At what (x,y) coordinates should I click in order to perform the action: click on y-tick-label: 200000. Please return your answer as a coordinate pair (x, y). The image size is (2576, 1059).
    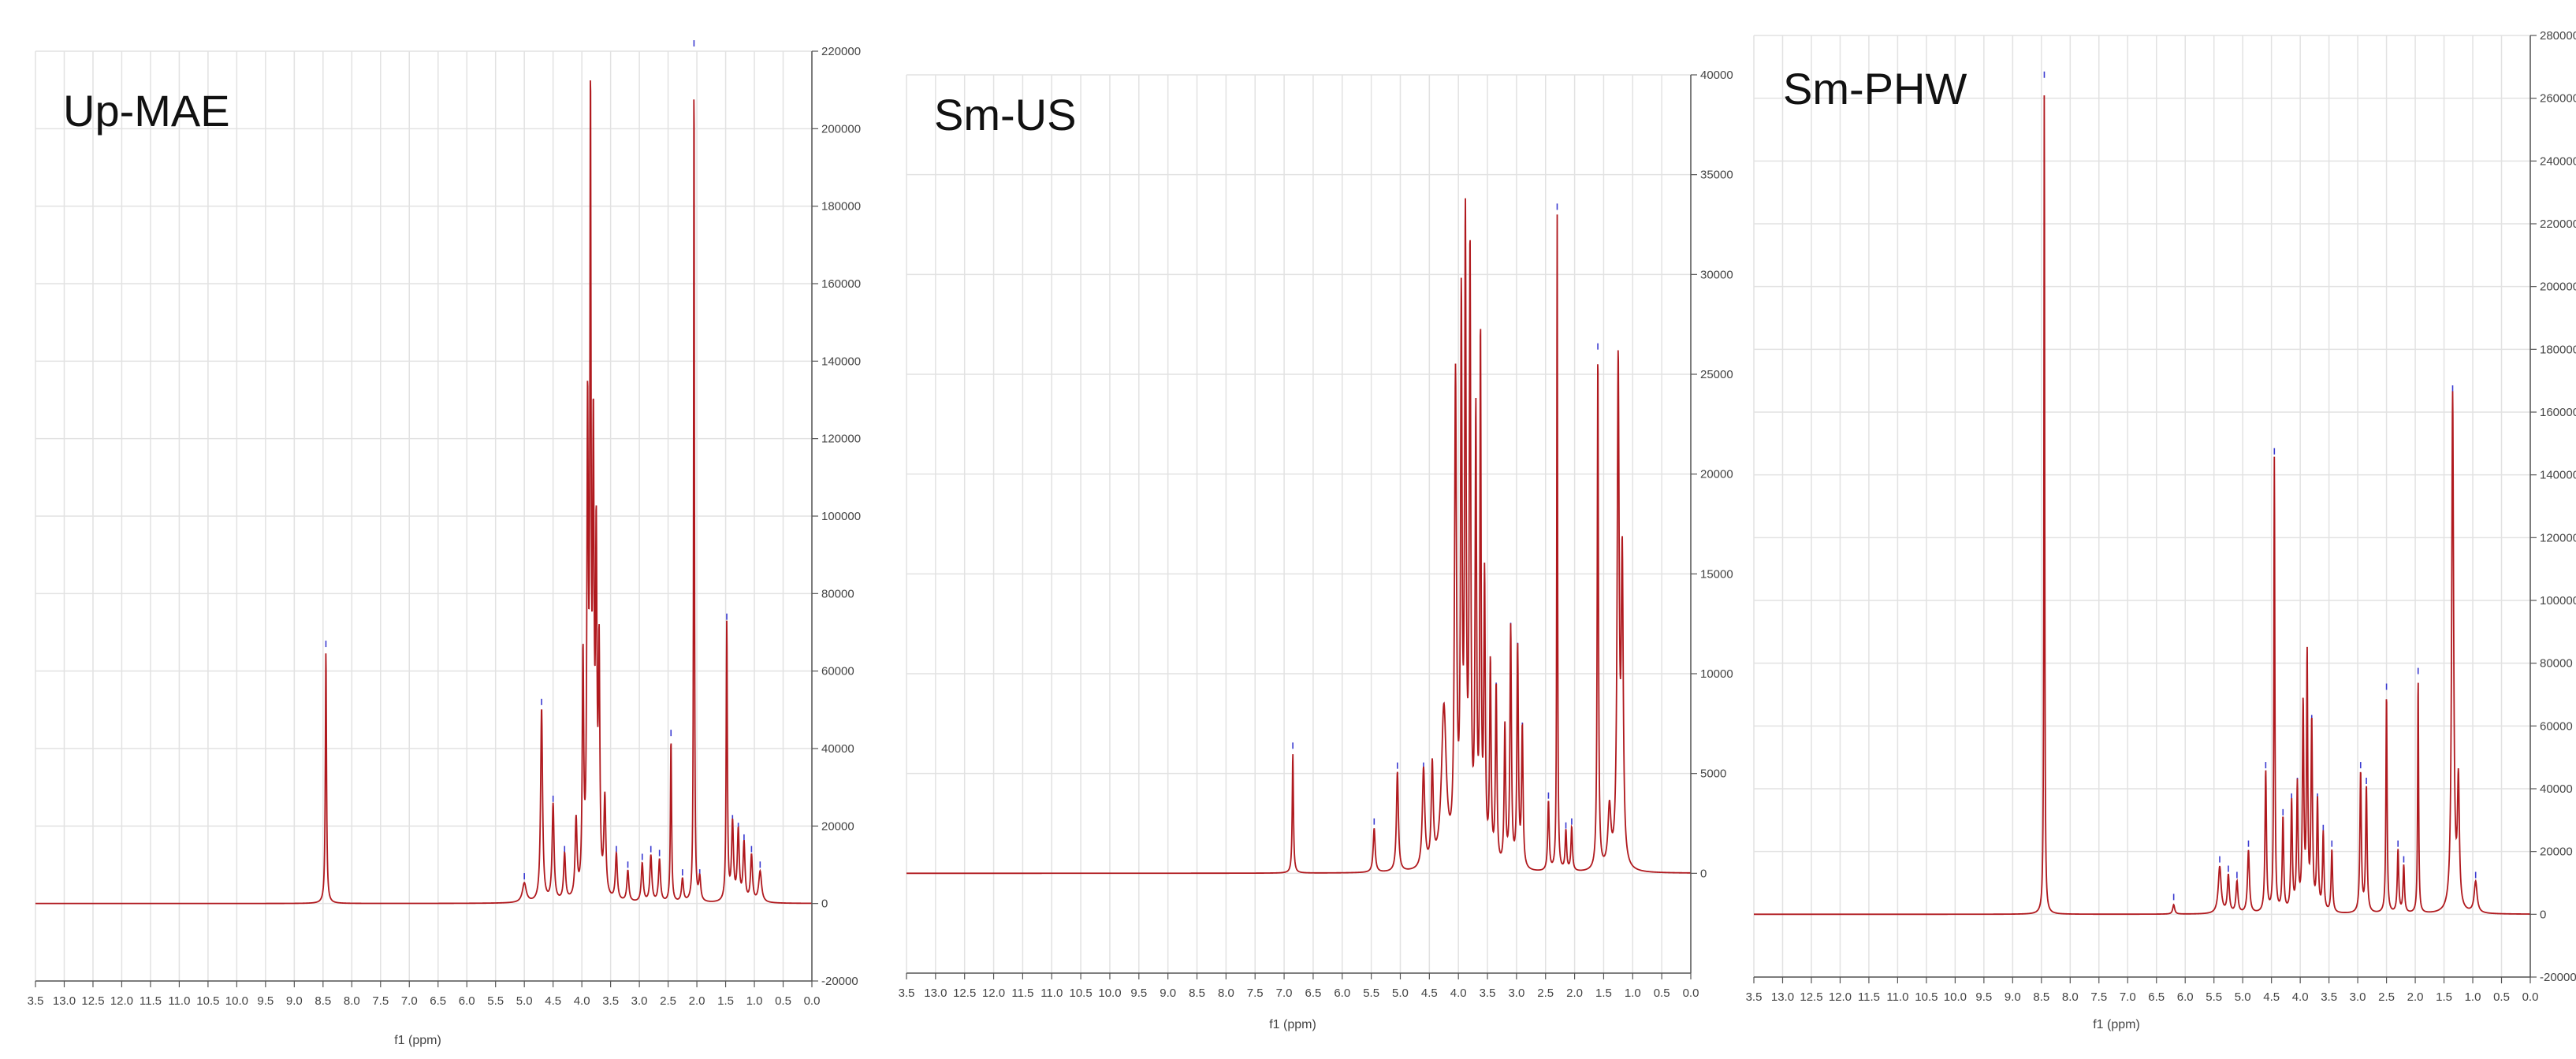
    Looking at the image, I should click on (841, 129).